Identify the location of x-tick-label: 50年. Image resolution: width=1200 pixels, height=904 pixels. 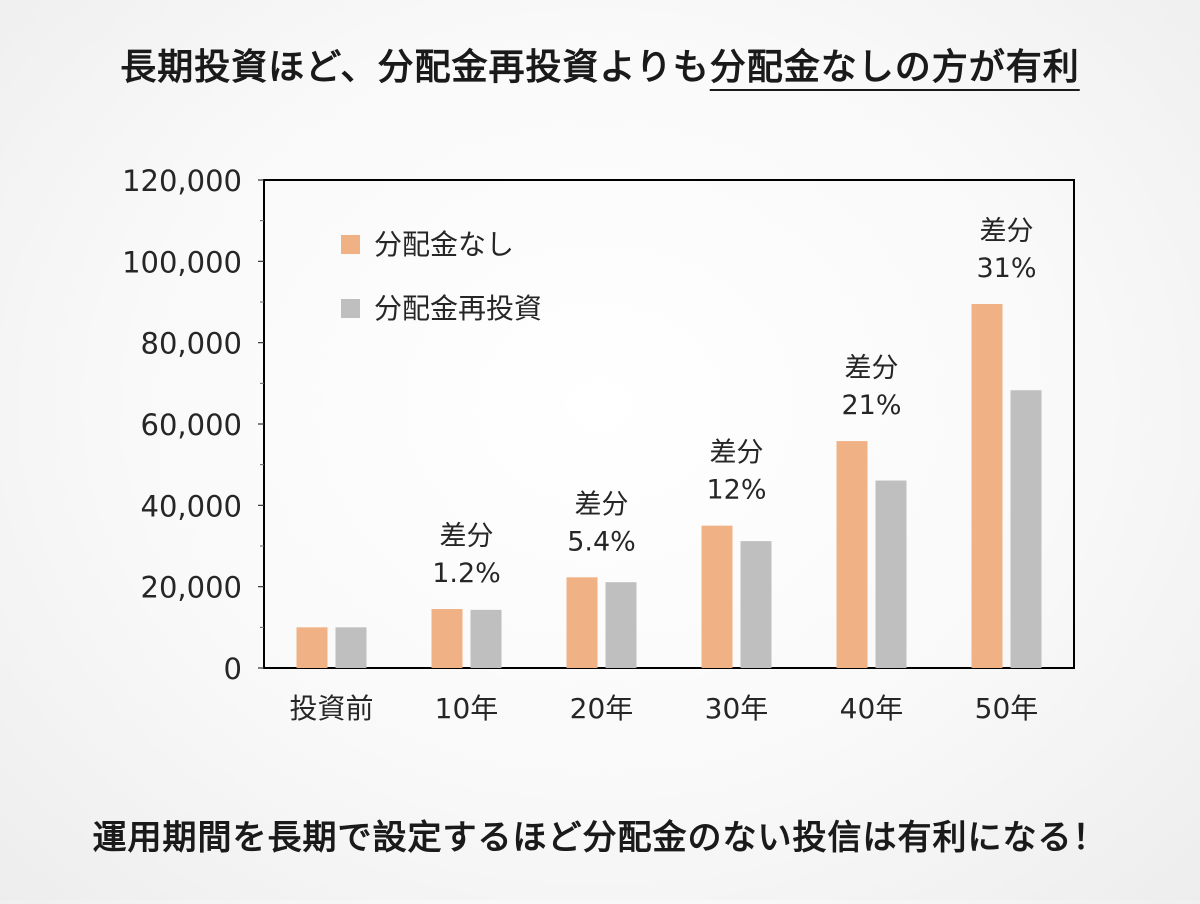
(1007, 708).